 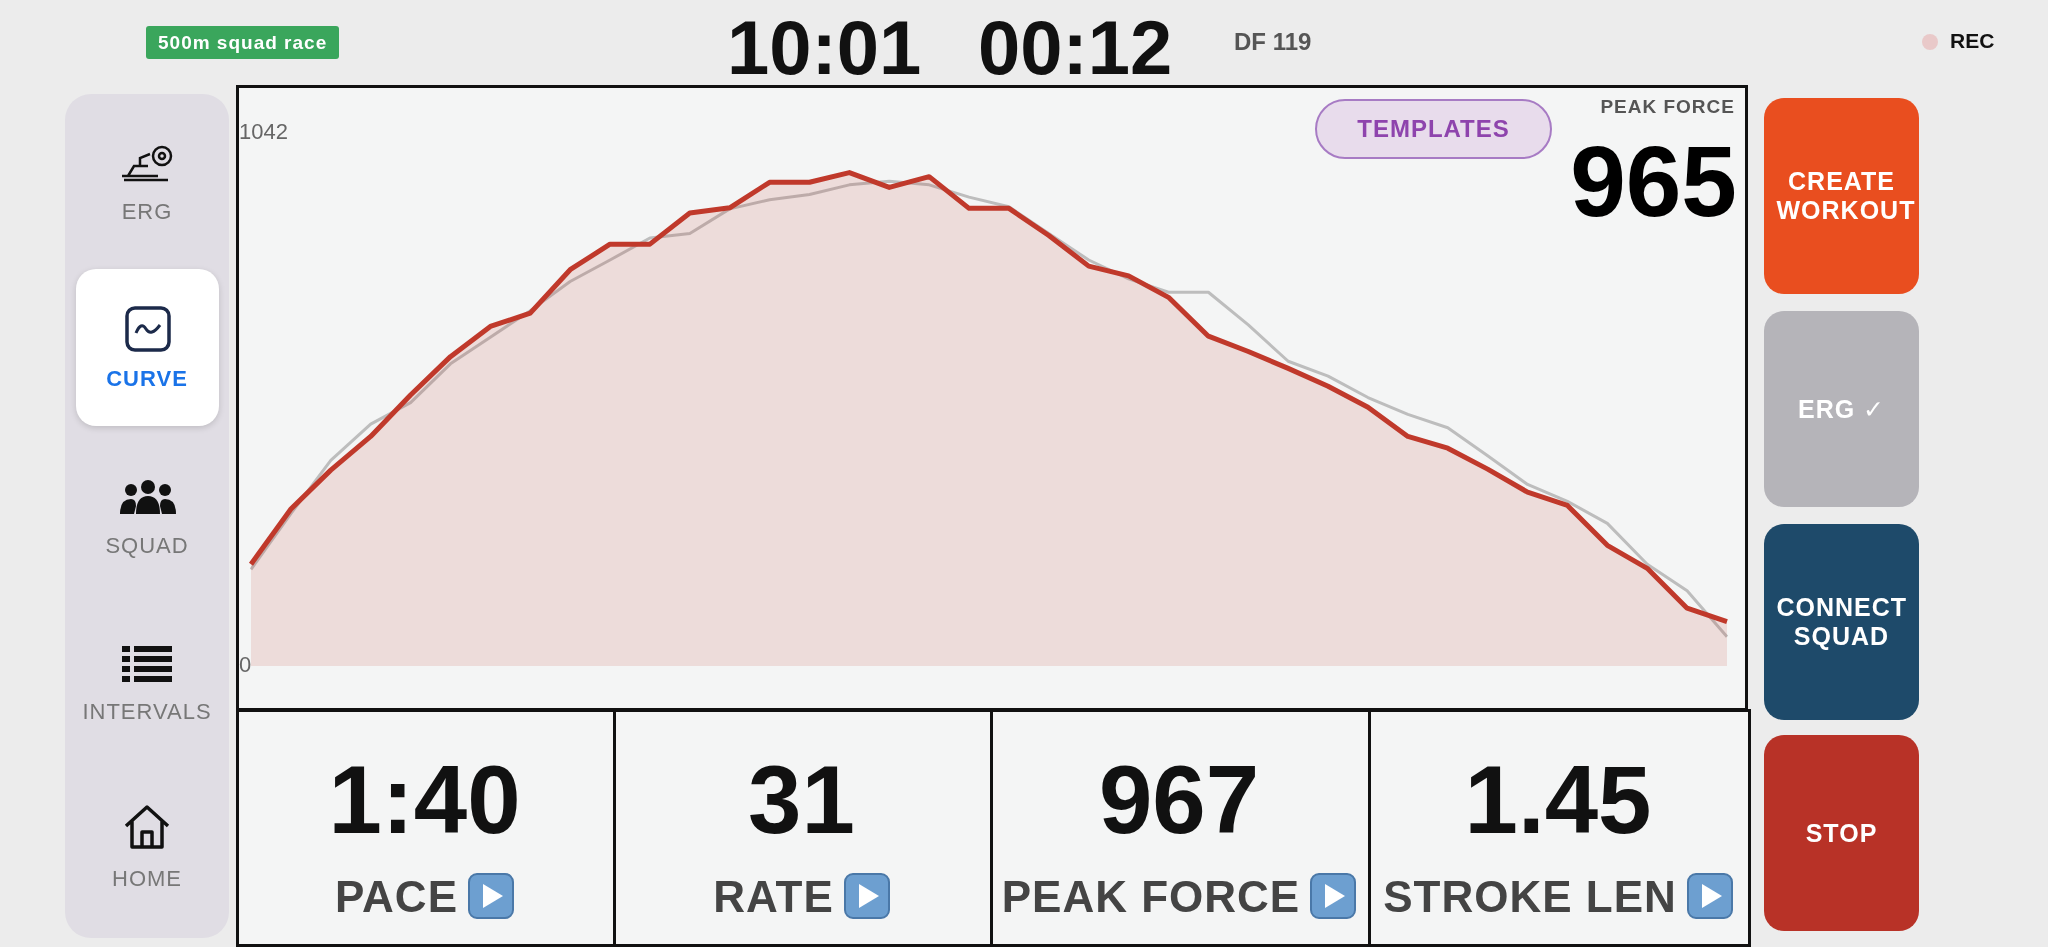 What do you see at coordinates (424, 800) in the screenshot?
I see `text: 1:40` at bounding box center [424, 800].